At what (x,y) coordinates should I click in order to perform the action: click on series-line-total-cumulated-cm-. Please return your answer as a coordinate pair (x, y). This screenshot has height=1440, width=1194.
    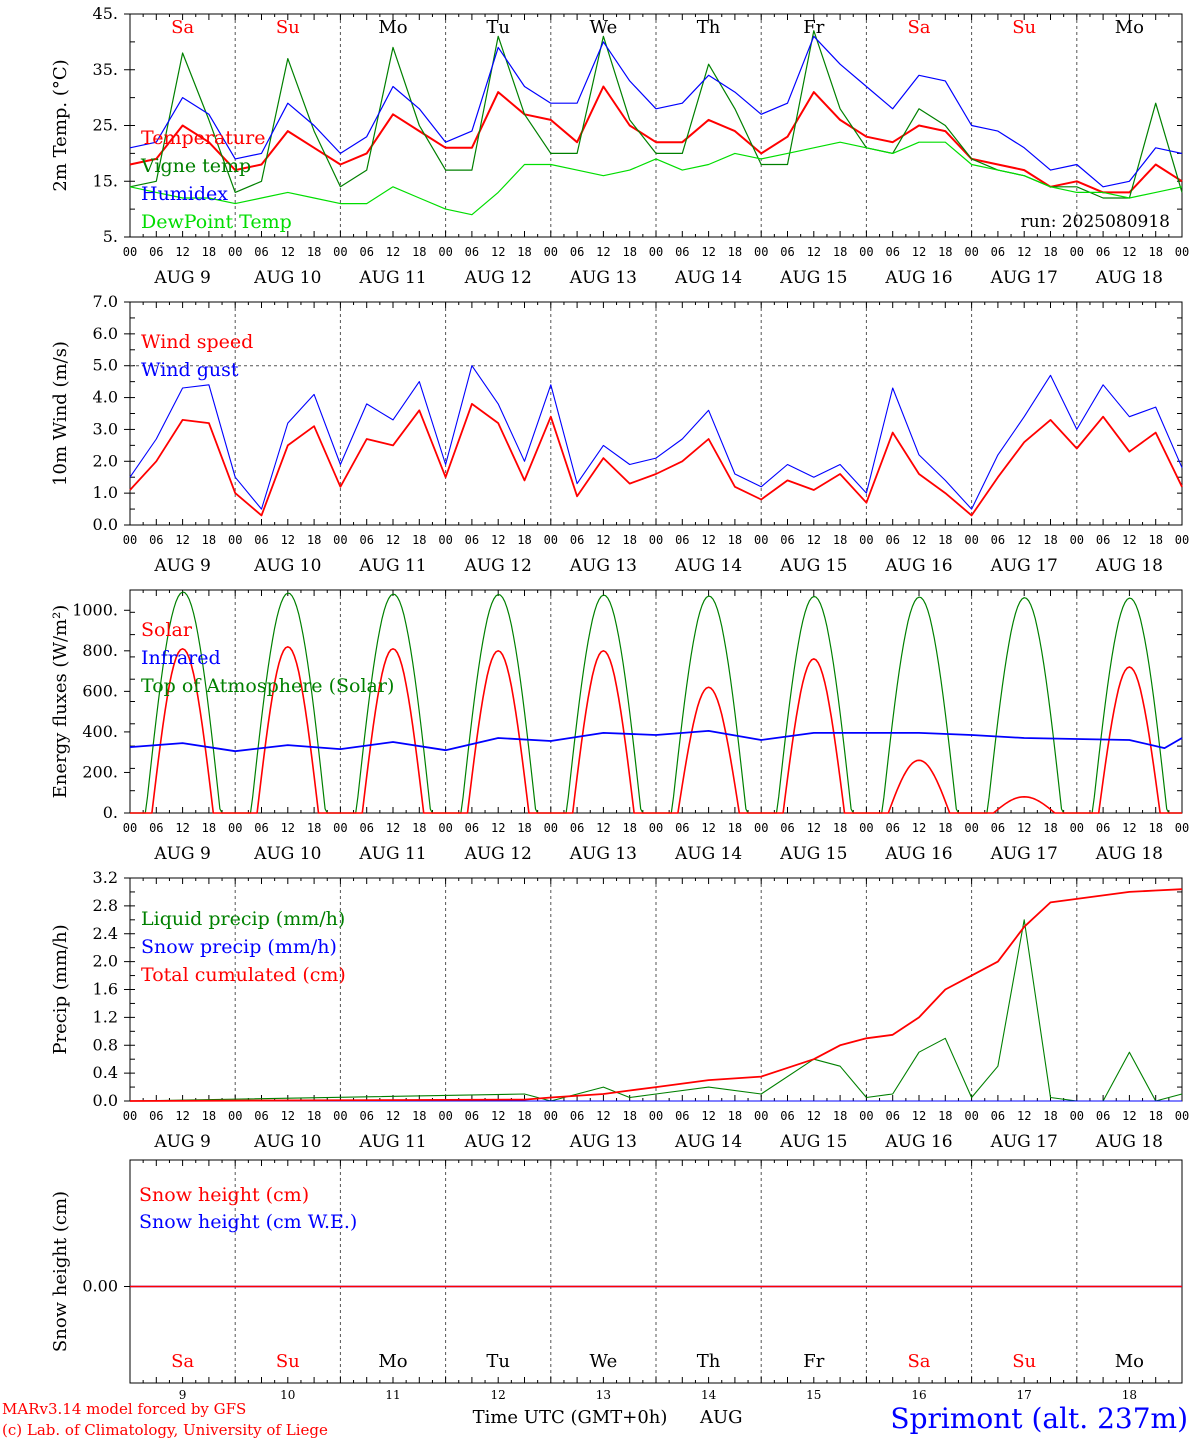
    Looking at the image, I should click on (656, 995).